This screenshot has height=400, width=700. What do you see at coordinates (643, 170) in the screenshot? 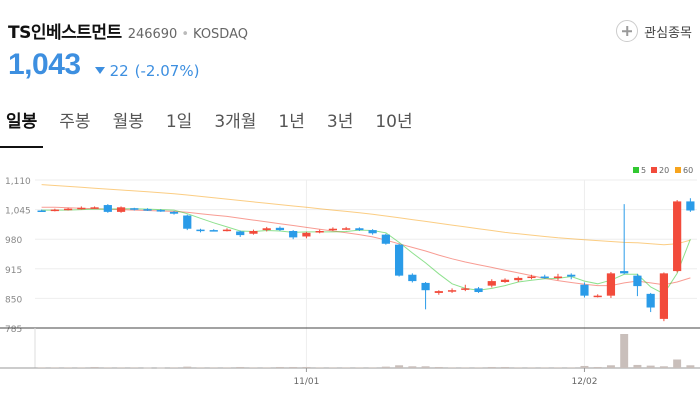
I see `legend-label: 5` at bounding box center [643, 170].